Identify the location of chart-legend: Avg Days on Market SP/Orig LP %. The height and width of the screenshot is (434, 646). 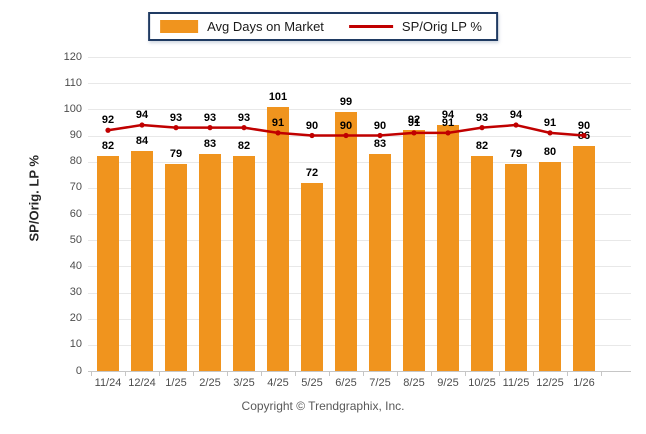
(323, 26).